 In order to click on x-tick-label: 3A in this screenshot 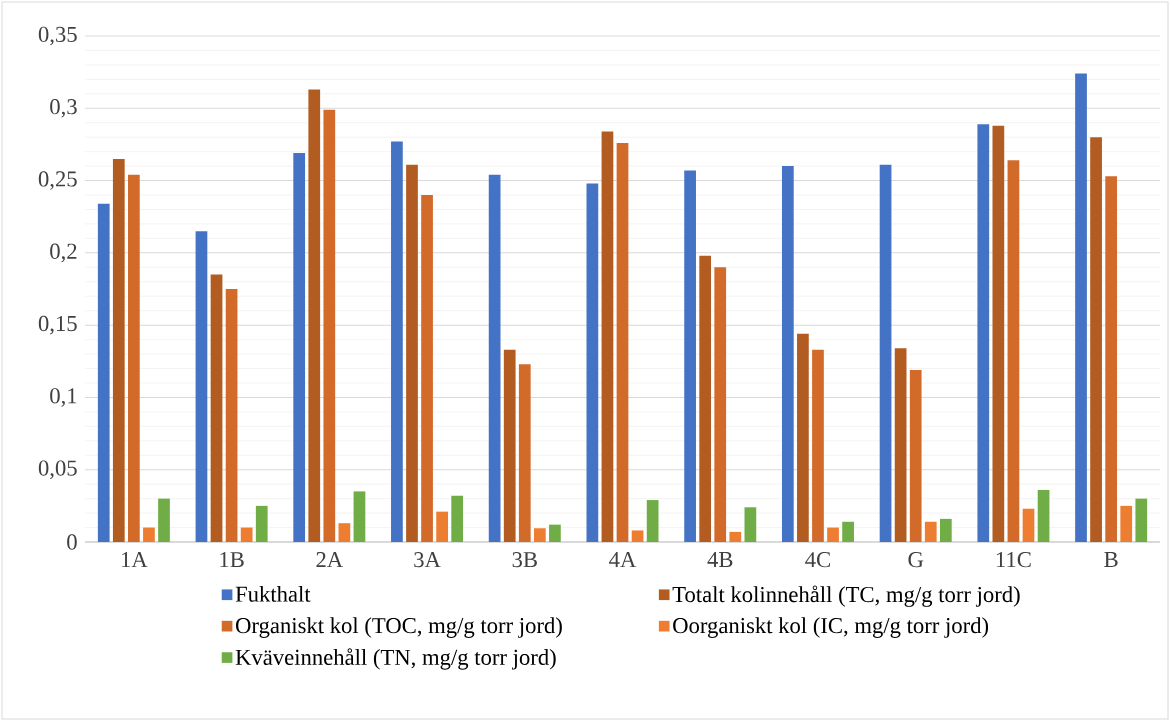, I will do `click(427, 560)`.